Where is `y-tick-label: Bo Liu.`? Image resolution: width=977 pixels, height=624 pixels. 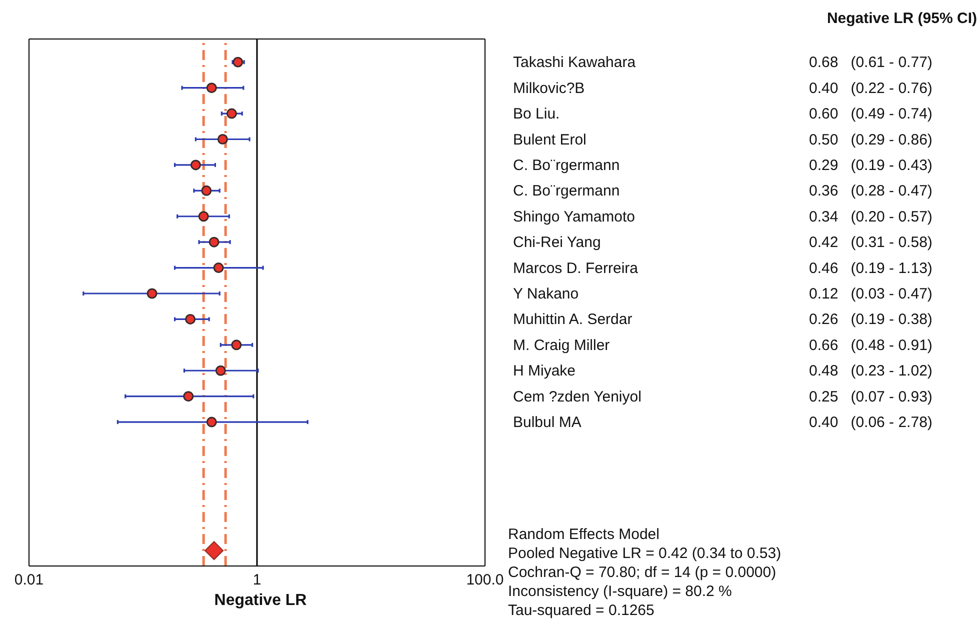 y-tick-label: Bo Liu. is located at coordinates (536, 114).